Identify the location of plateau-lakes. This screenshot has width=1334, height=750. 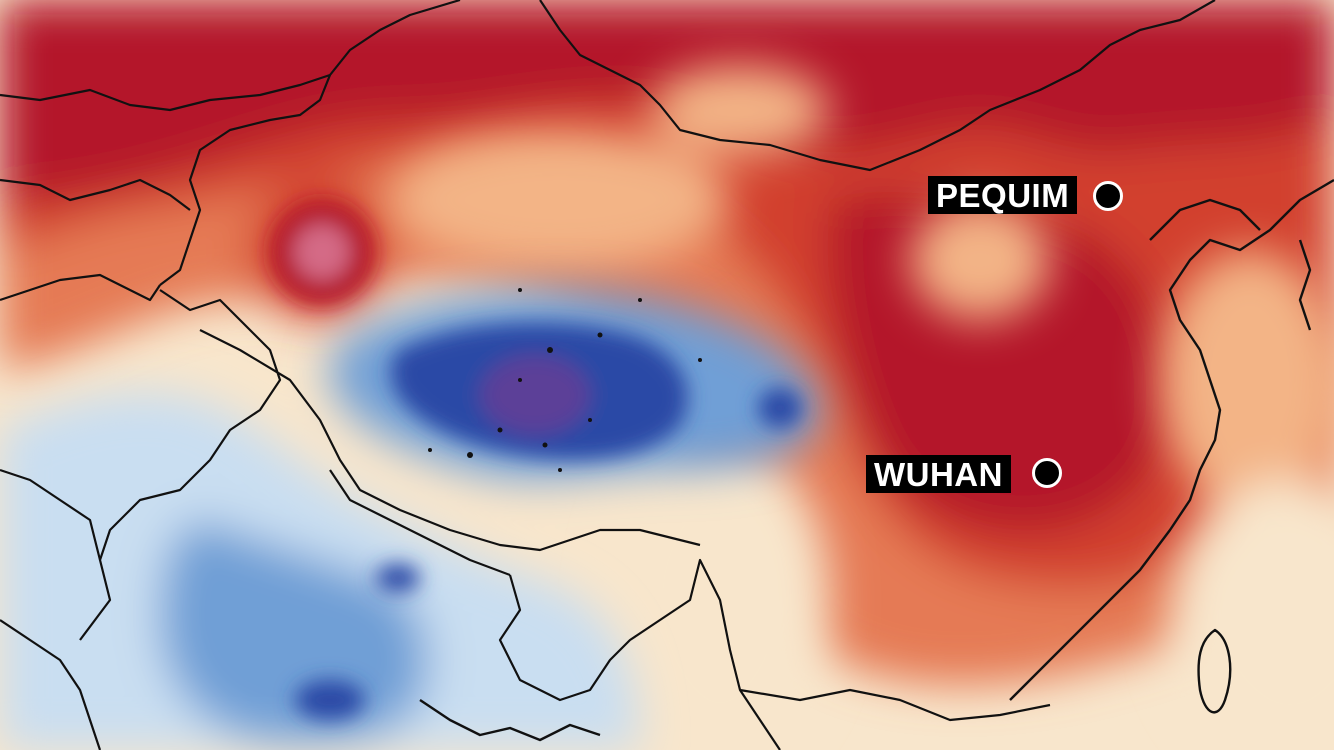
(565, 380).